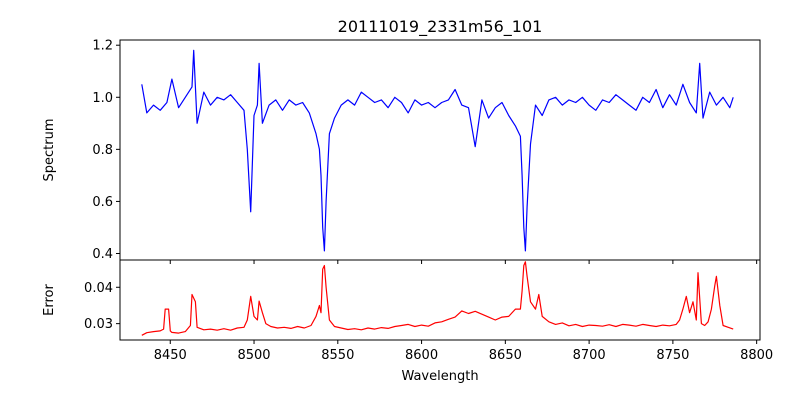  I want to click on y-tick-label: 1.2, so click(102, 46).